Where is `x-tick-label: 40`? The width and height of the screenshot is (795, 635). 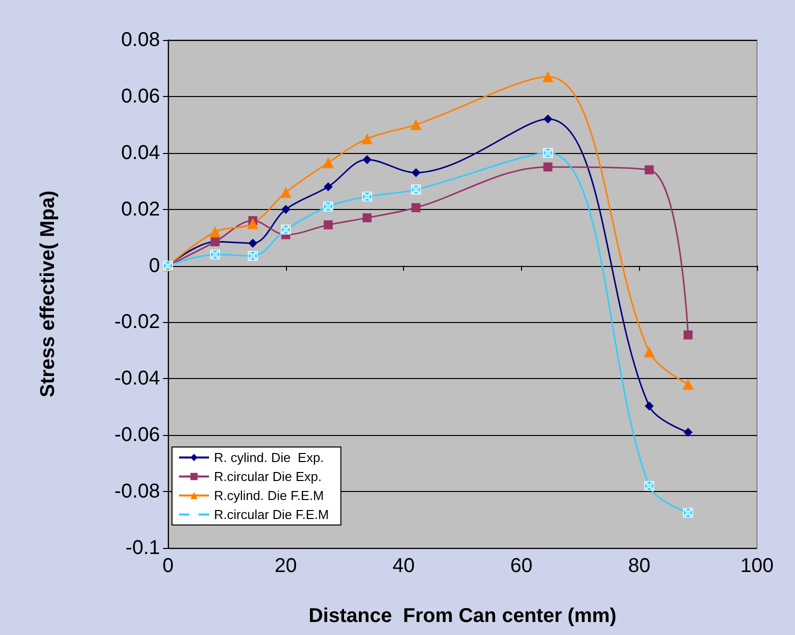
x-tick-label: 40 is located at coordinates (403, 566).